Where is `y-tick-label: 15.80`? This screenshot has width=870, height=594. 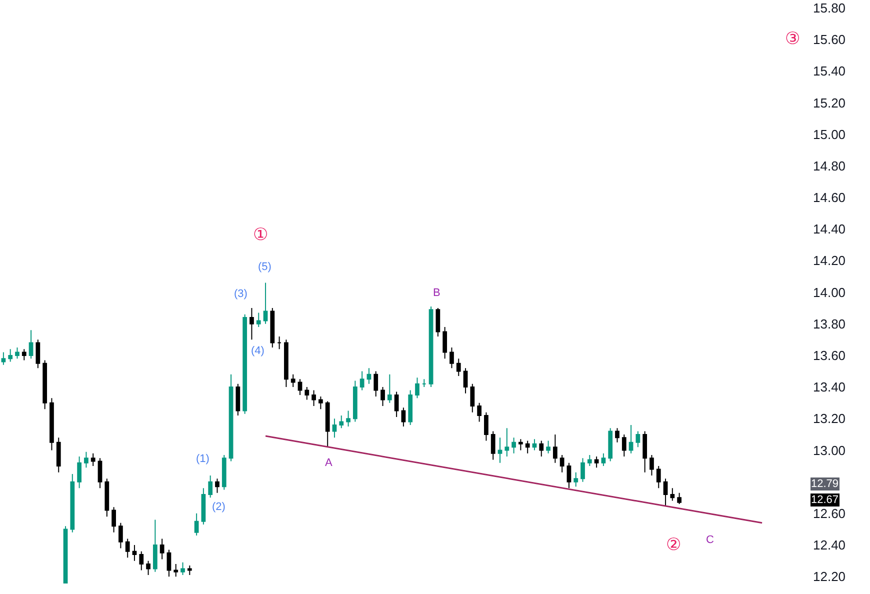
y-tick-label: 15.80 is located at coordinates (829, 8).